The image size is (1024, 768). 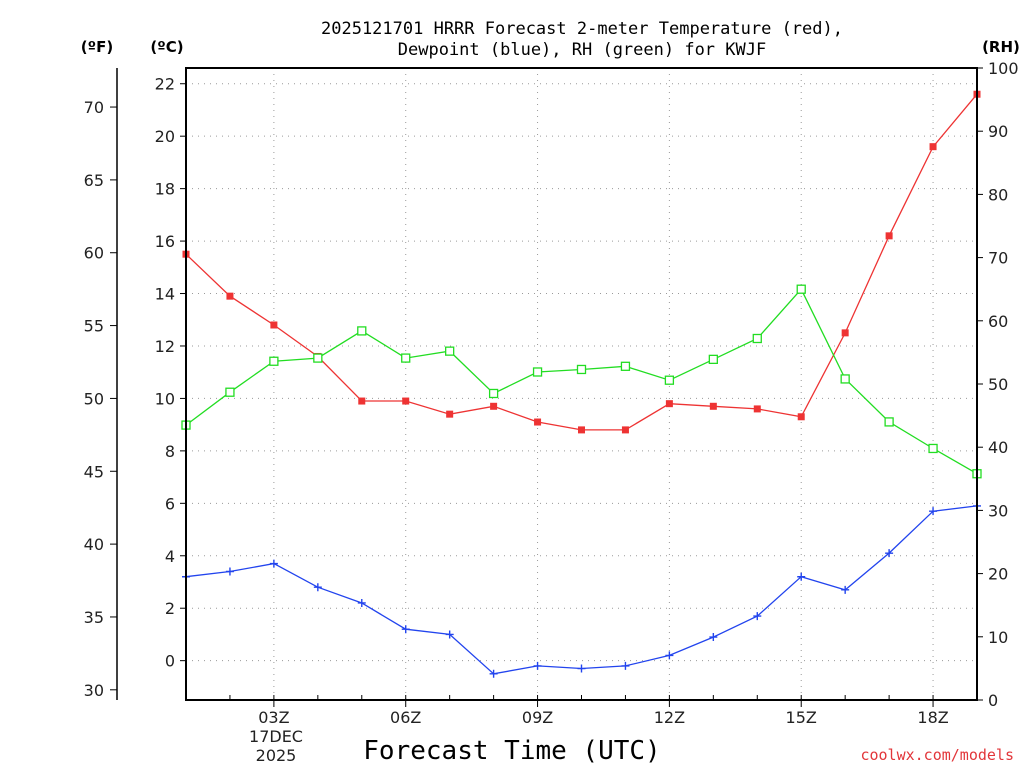 I want to click on rh-tick-label: 70, so click(x=998, y=258).